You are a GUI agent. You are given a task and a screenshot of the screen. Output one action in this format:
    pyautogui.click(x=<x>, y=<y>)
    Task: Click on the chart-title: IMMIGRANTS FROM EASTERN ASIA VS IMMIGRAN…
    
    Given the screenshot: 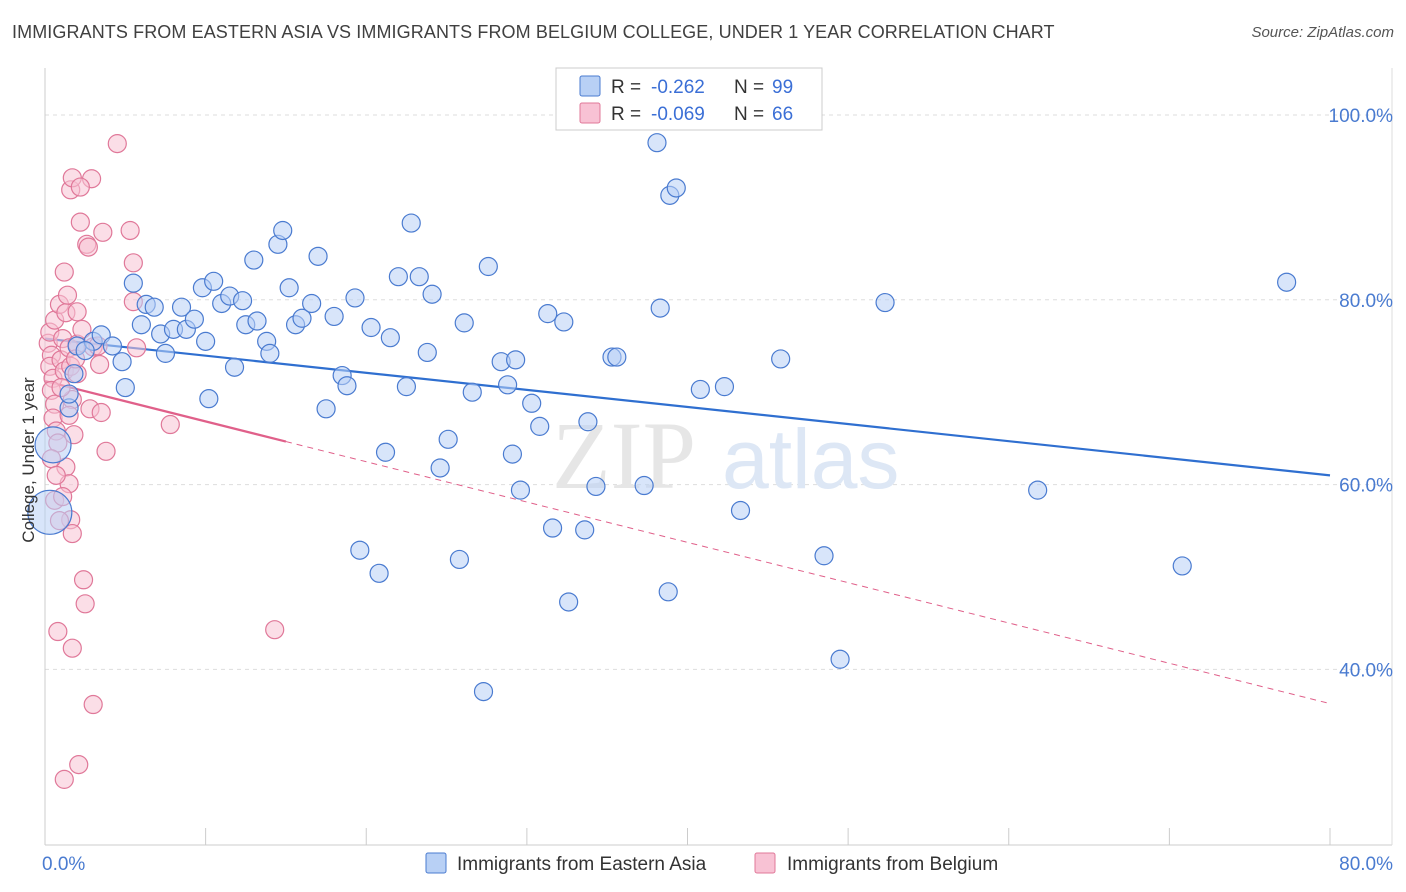 What is the action you would take?
    pyautogui.click(x=533, y=32)
    